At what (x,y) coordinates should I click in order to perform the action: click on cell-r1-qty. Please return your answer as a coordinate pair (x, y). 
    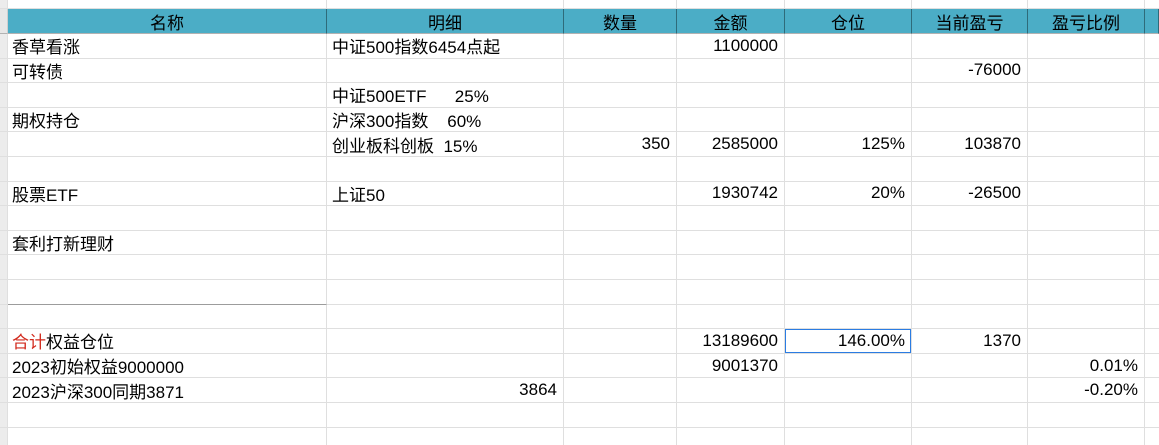
    Looking at the image, I should click on (620, 71).